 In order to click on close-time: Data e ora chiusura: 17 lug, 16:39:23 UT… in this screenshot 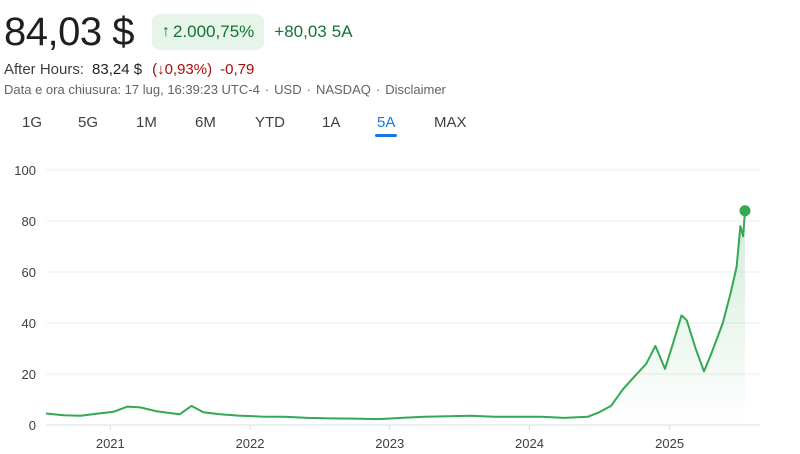, I will do `click(132, 89)`.